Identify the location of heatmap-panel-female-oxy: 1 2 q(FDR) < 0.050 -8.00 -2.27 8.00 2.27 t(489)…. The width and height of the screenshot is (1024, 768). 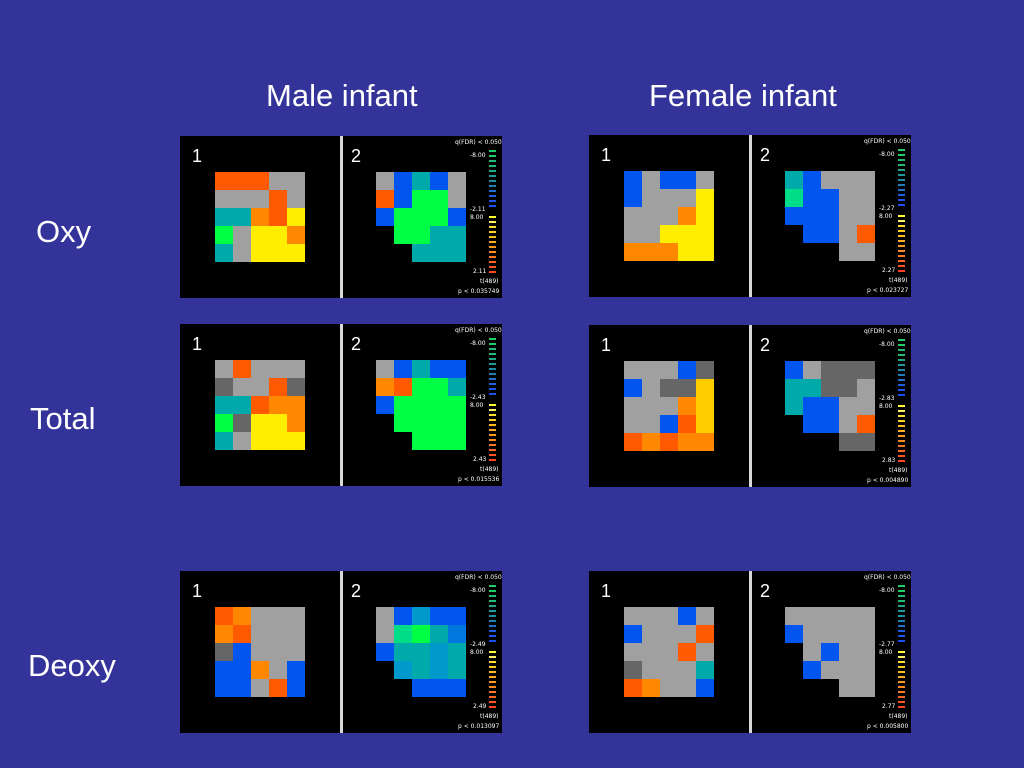
(750, 216).